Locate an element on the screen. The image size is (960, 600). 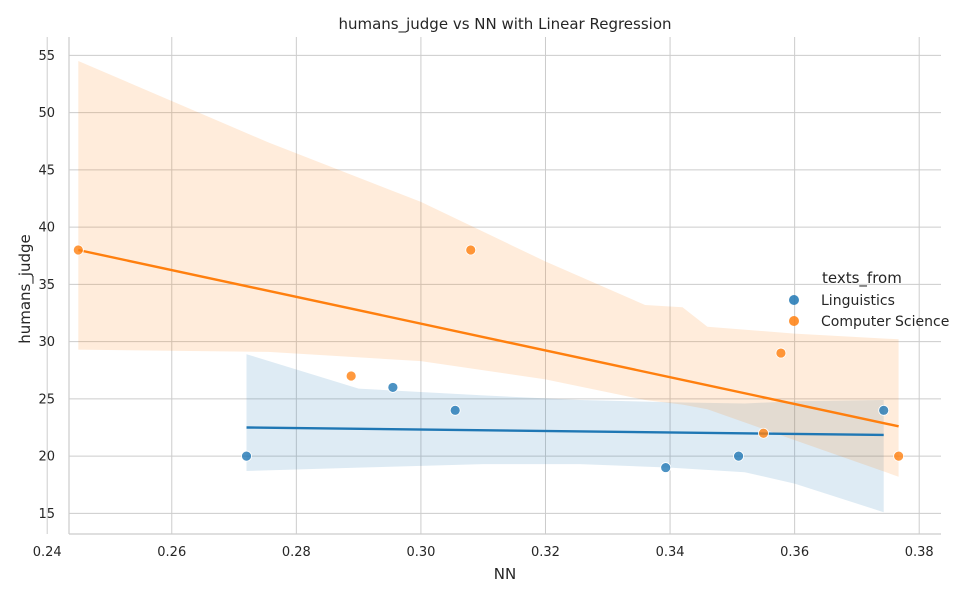
legend-title: texts_from is located at coordinates (862, 278).